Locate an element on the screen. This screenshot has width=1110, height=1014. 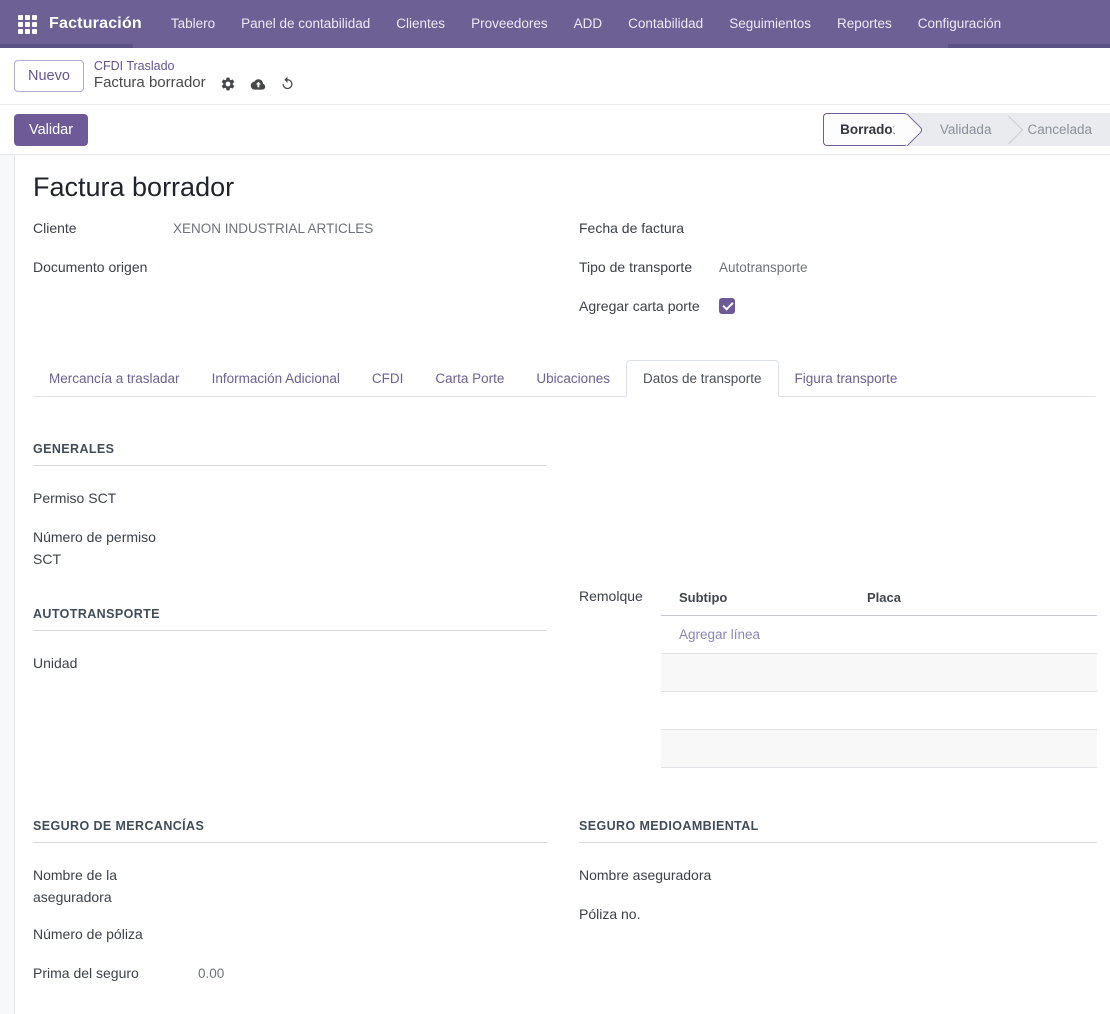
column-header-placa: Placa is located at coordinates (884, 597).